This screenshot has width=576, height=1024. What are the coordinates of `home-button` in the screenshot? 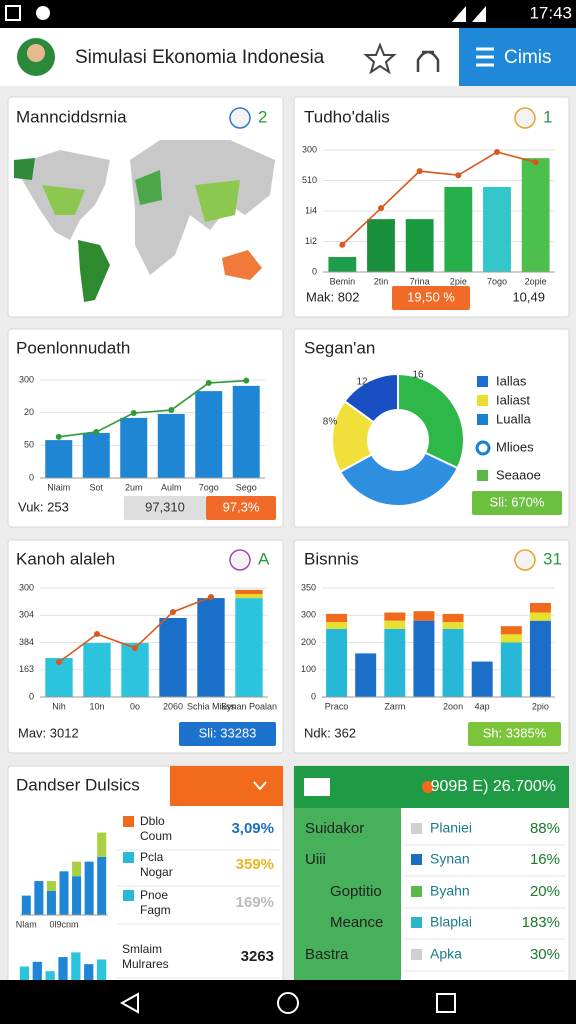 It's located at (288, 1003).